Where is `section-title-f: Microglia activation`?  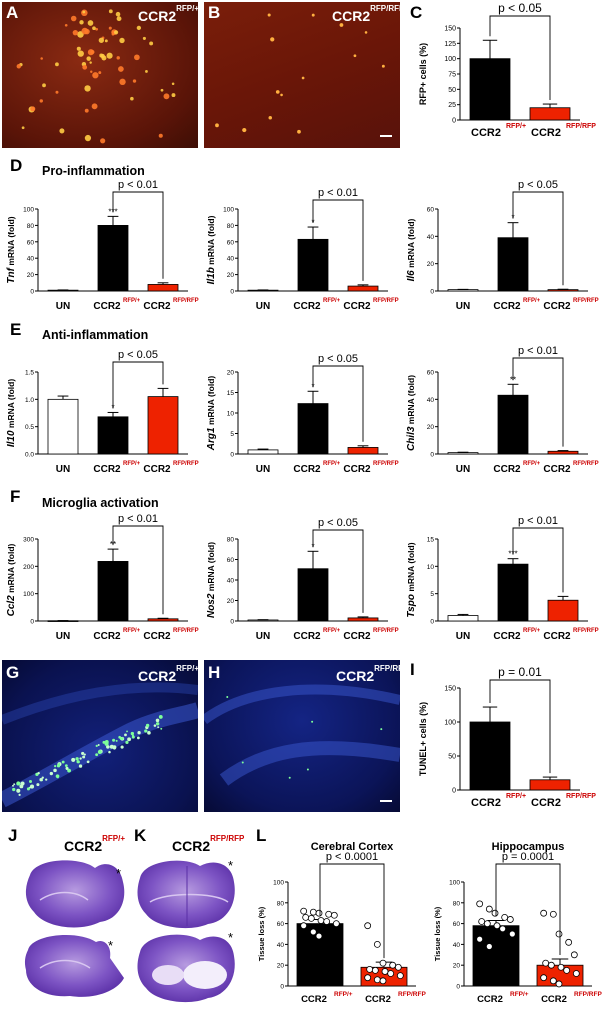 section-title-f: Microglia activation is located at coordinates (100, 503).